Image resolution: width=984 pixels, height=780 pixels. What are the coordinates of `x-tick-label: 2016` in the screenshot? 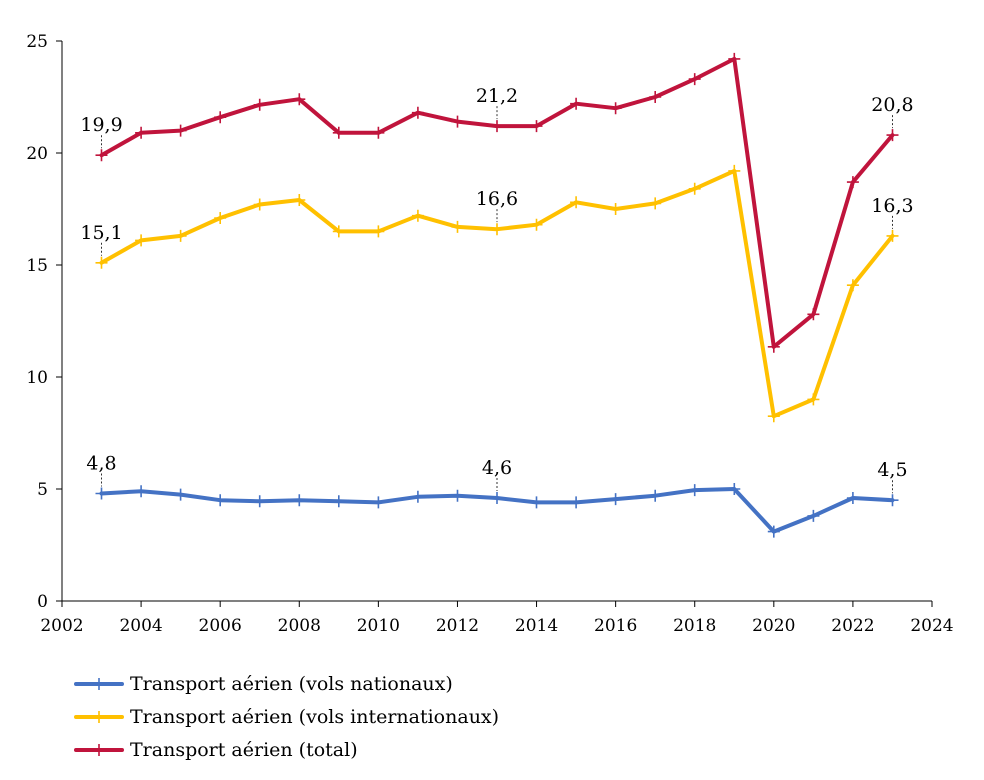 It's located at (615, 626).